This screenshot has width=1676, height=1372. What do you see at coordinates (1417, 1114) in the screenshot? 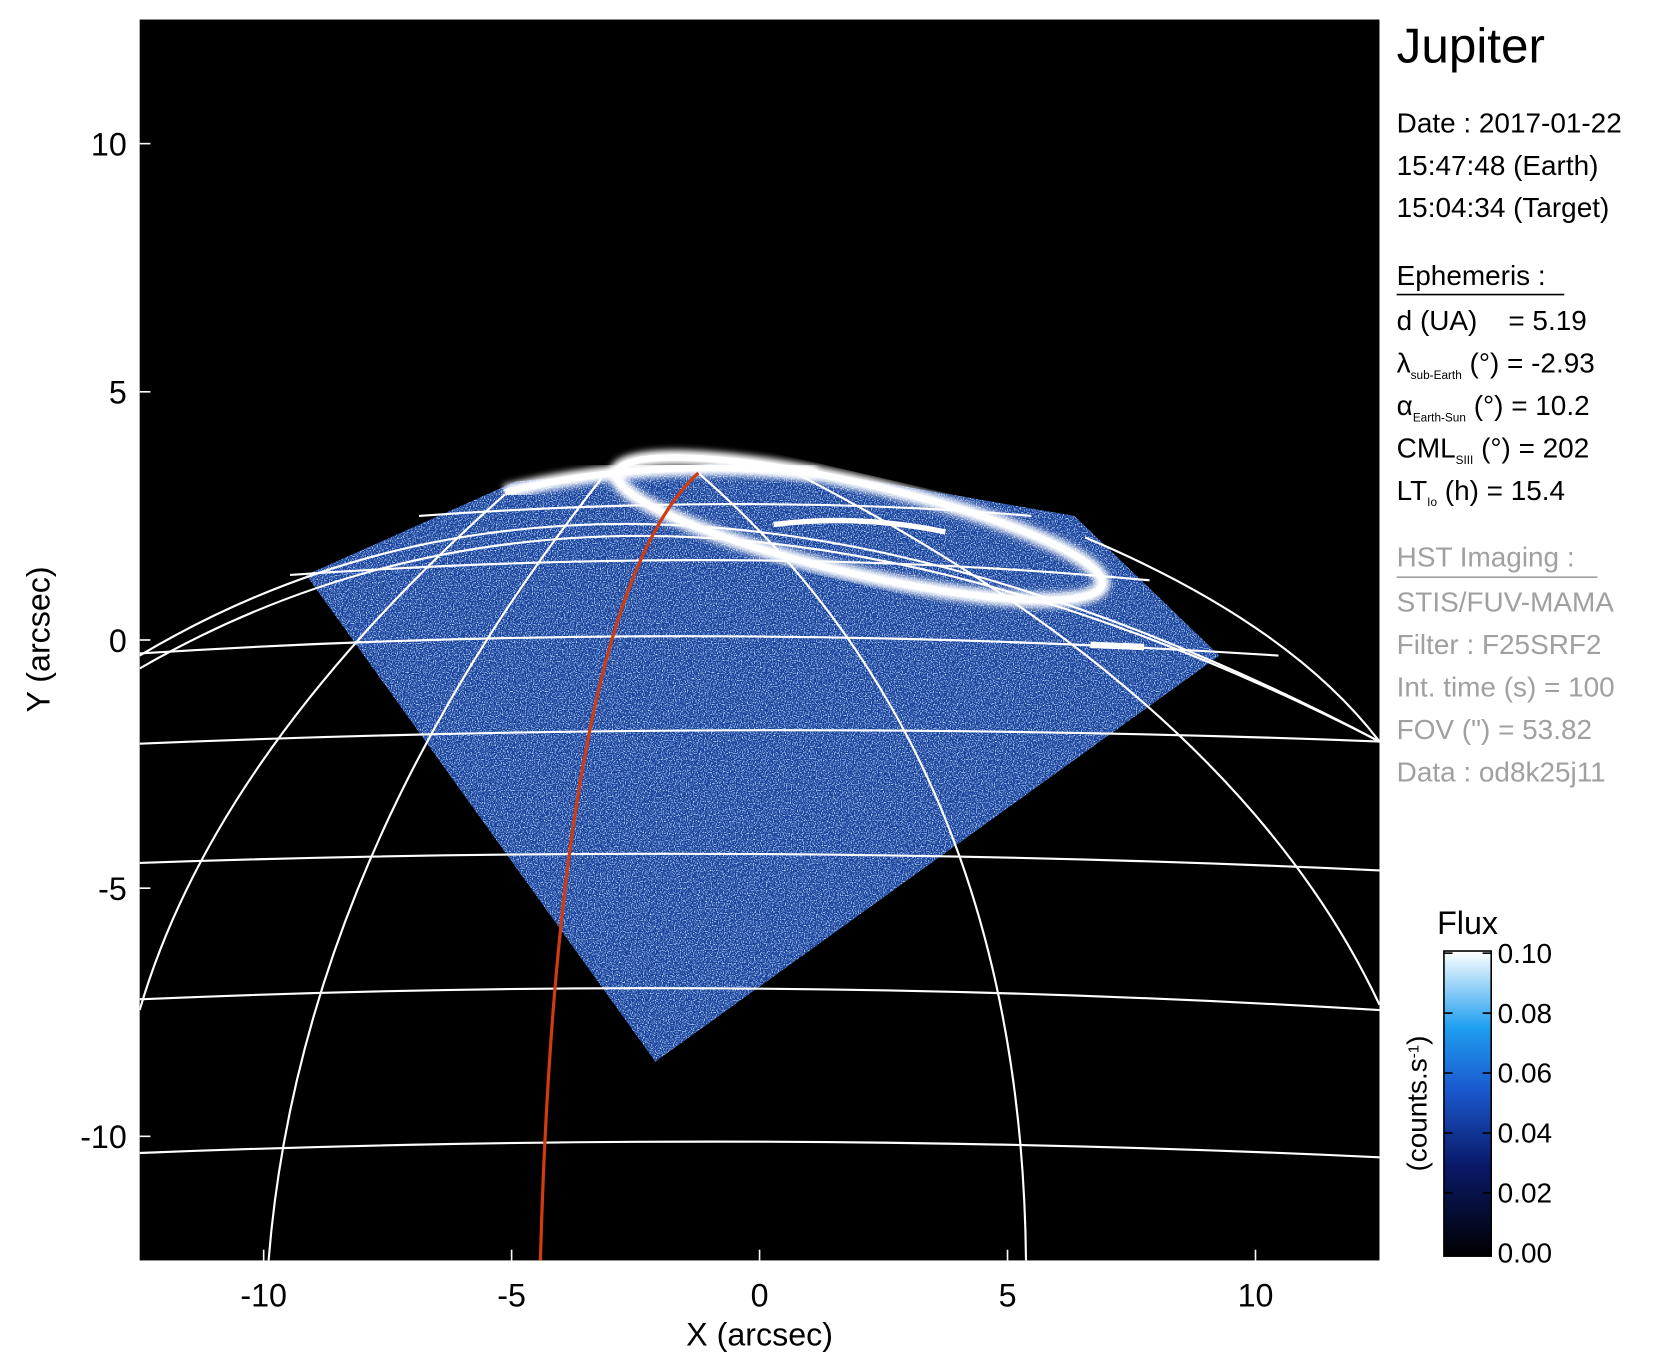
I see `unit: (counts.s` at bounding box center [1417, 1114].